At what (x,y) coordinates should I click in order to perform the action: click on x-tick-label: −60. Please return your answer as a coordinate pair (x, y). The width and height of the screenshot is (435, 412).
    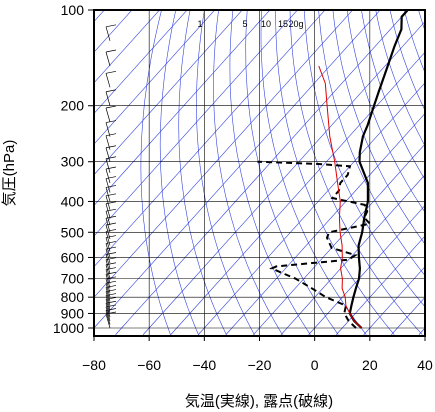
    Looking at the image, I should click on (149, 365).